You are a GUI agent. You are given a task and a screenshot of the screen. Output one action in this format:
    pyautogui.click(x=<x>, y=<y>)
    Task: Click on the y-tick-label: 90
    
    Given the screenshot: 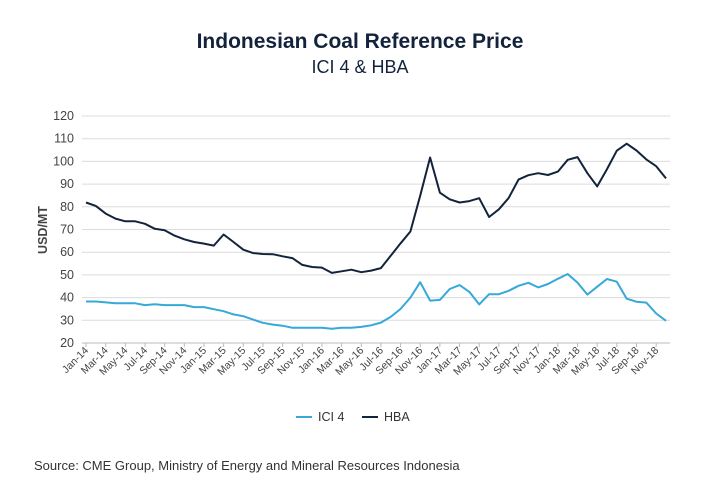 What is the action you would take?
    pyautogui.click(x=67, y=184)
    